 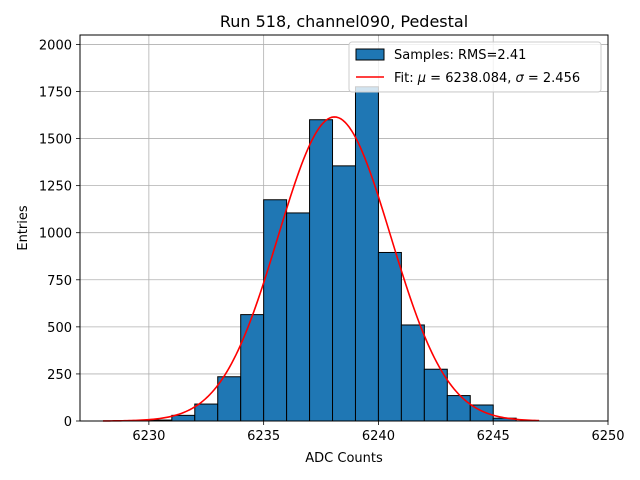 What do you see at coordinates (148, 436) in the screenshot?
I see `x-tick-label: 6230` at bounding box center [148, 436].